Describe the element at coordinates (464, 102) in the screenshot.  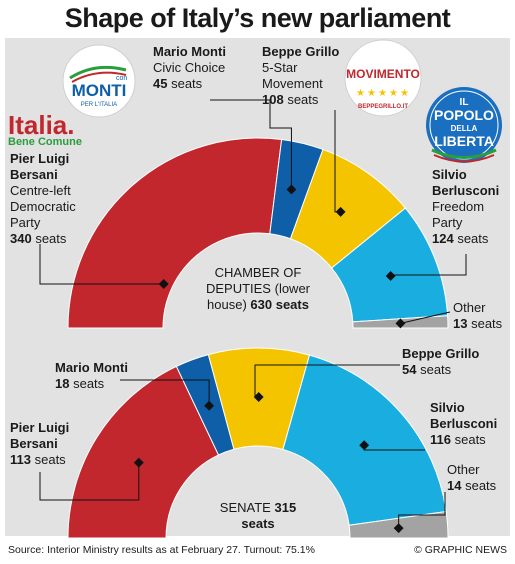
I see `svg-text: IL` at that location.